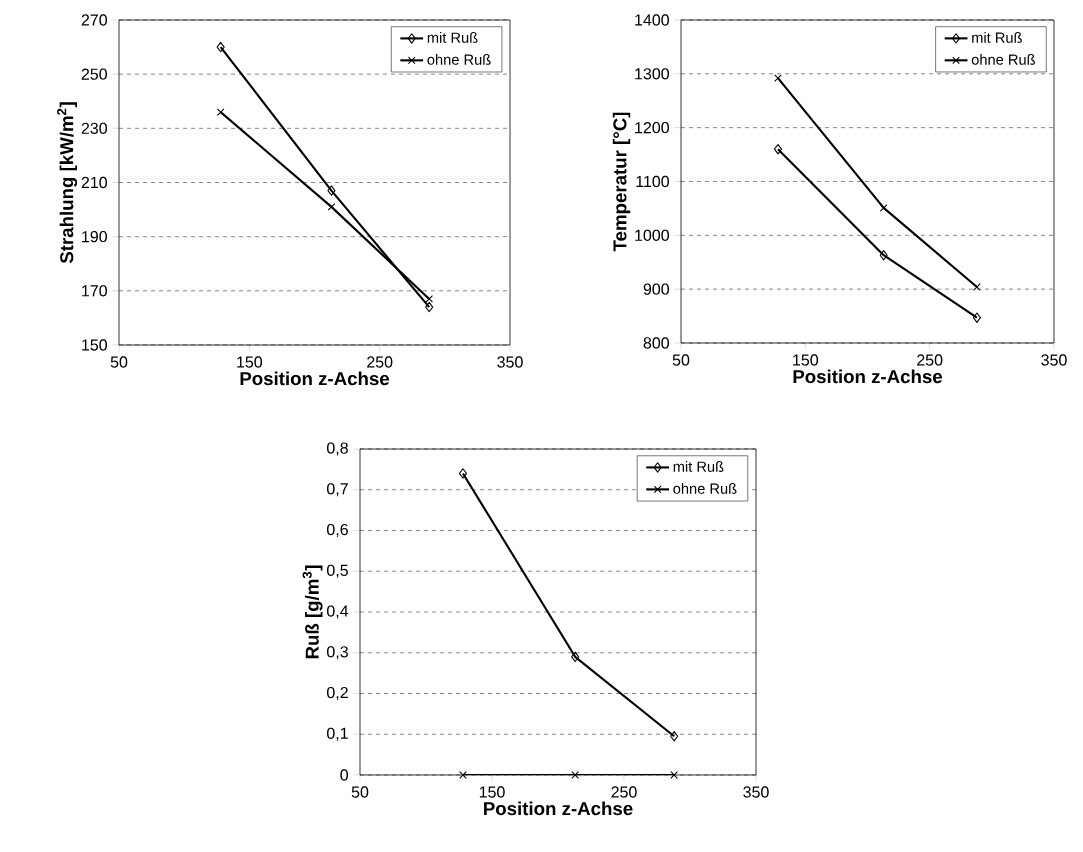 The image size is (1083, 852). I want to click on y-tick-label: 0,4, so click(338, 612).